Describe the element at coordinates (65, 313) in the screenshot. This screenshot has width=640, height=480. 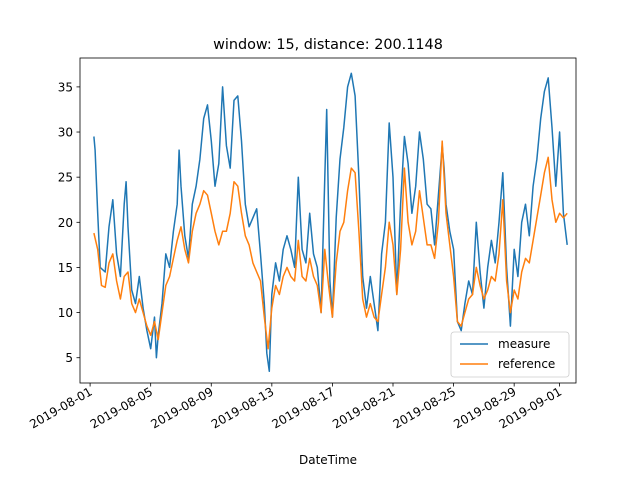
I see `y-tick-label: 10` at that location.